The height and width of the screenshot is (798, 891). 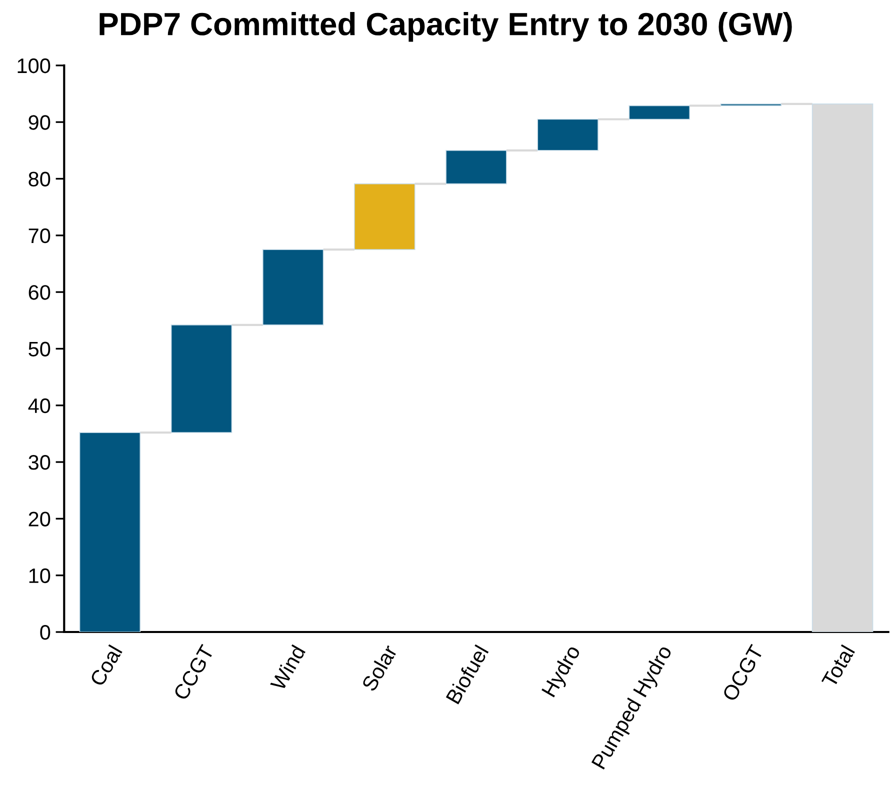 What do you see at coordinates (39, 519) in the screenshot?
I see `y-tick-label: 20` at bounding box center [39, 519].